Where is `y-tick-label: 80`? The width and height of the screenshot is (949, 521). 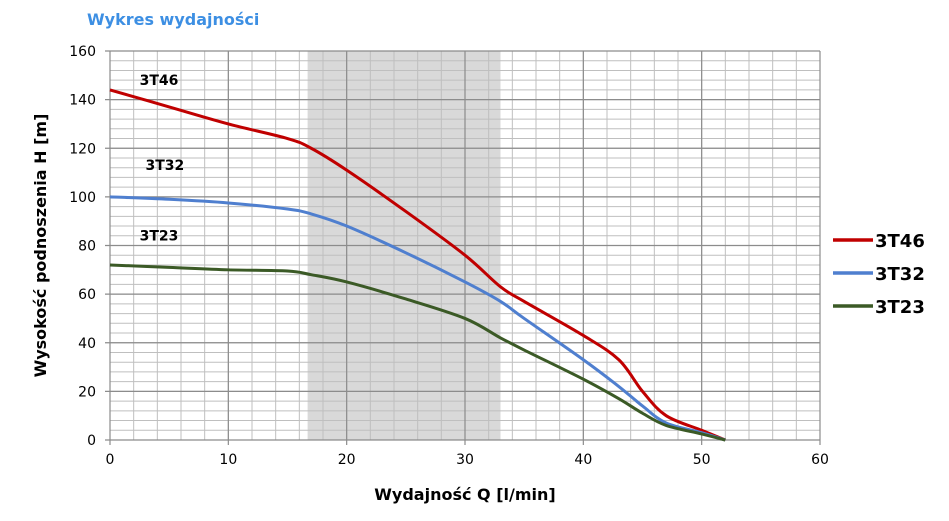
y-tick-label: 80 is located at coordinates (87, 247).